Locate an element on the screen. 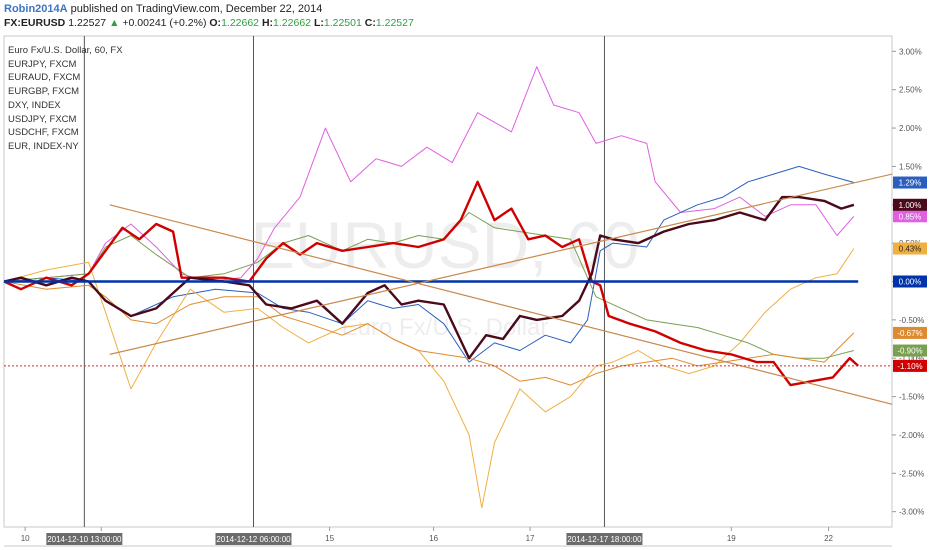  y-tick-label: 2.00% is located at coordinates (910, 128).